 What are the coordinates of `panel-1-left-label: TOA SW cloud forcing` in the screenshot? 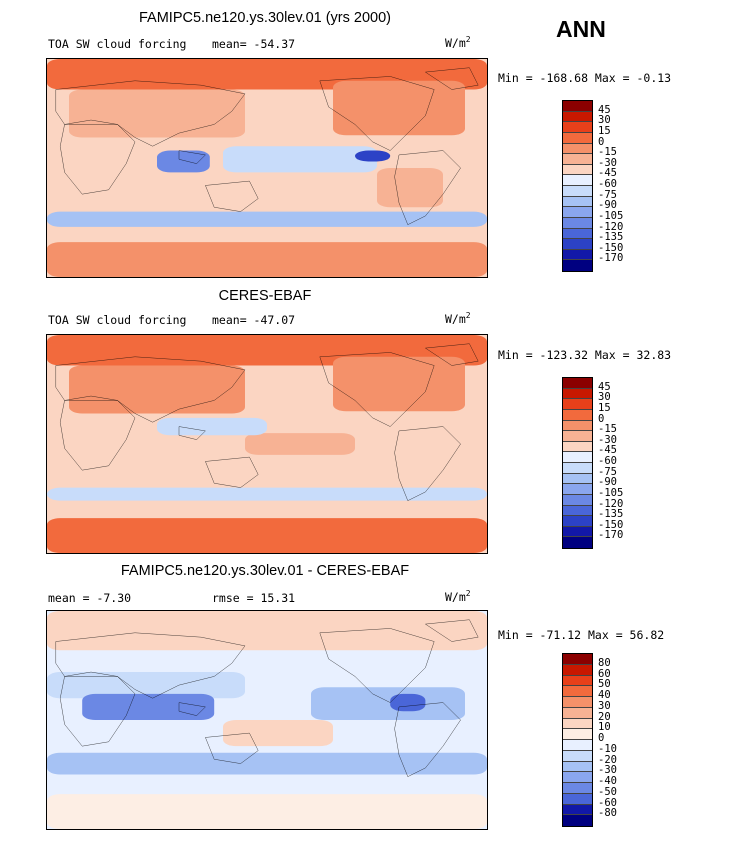 It's located at (117, 44).